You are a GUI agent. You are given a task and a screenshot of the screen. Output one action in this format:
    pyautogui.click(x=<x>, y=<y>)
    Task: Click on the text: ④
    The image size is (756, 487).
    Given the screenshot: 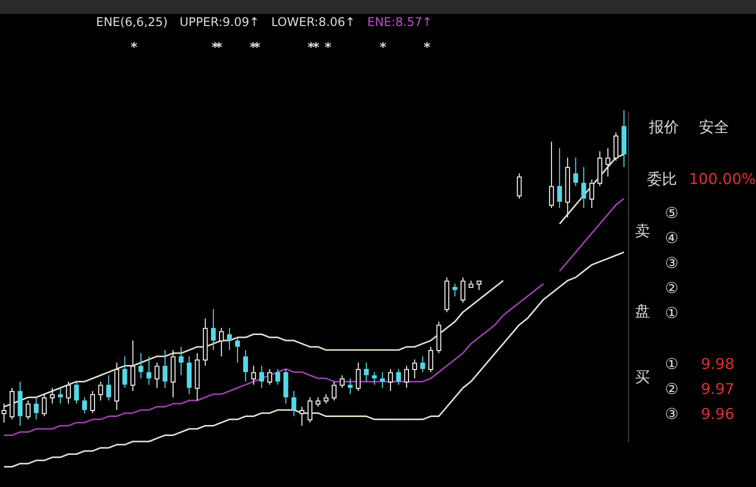 What is the action you would take?
    pyautogui.click(x=671, y=238)
    